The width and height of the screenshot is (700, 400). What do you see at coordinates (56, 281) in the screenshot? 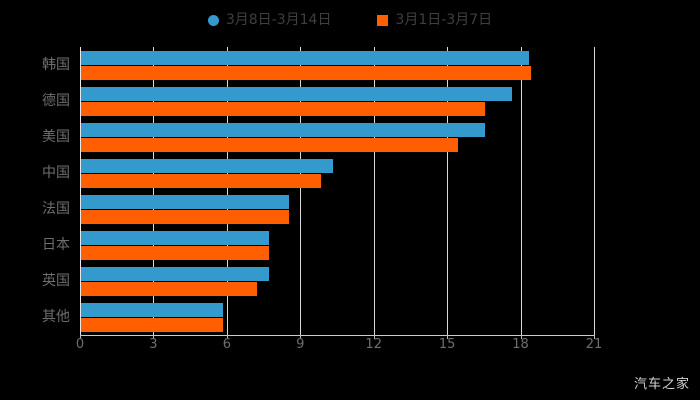
I see `y-axis-label-6: 英国` at bounding box center [56, 281].